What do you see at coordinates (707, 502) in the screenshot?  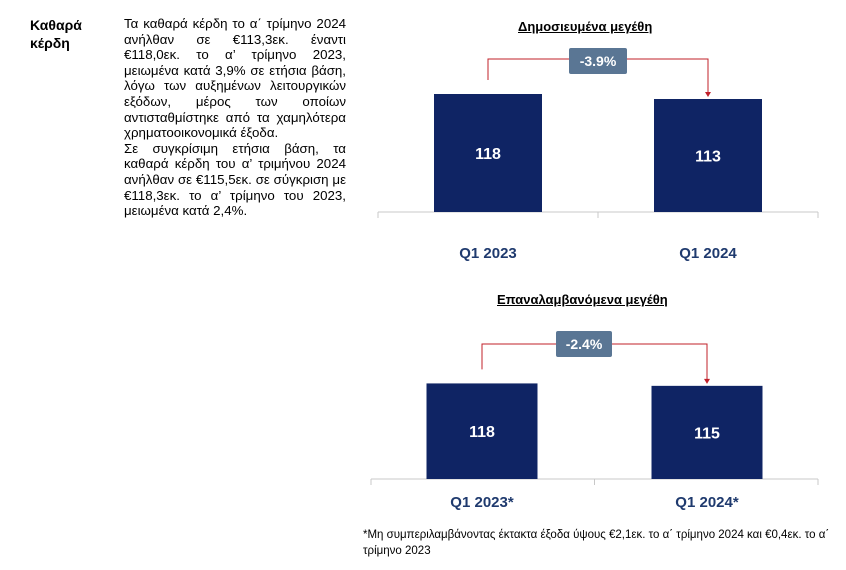 I see `chart-2-category-label: Q1 2024*` at bounding box center [707, 502].